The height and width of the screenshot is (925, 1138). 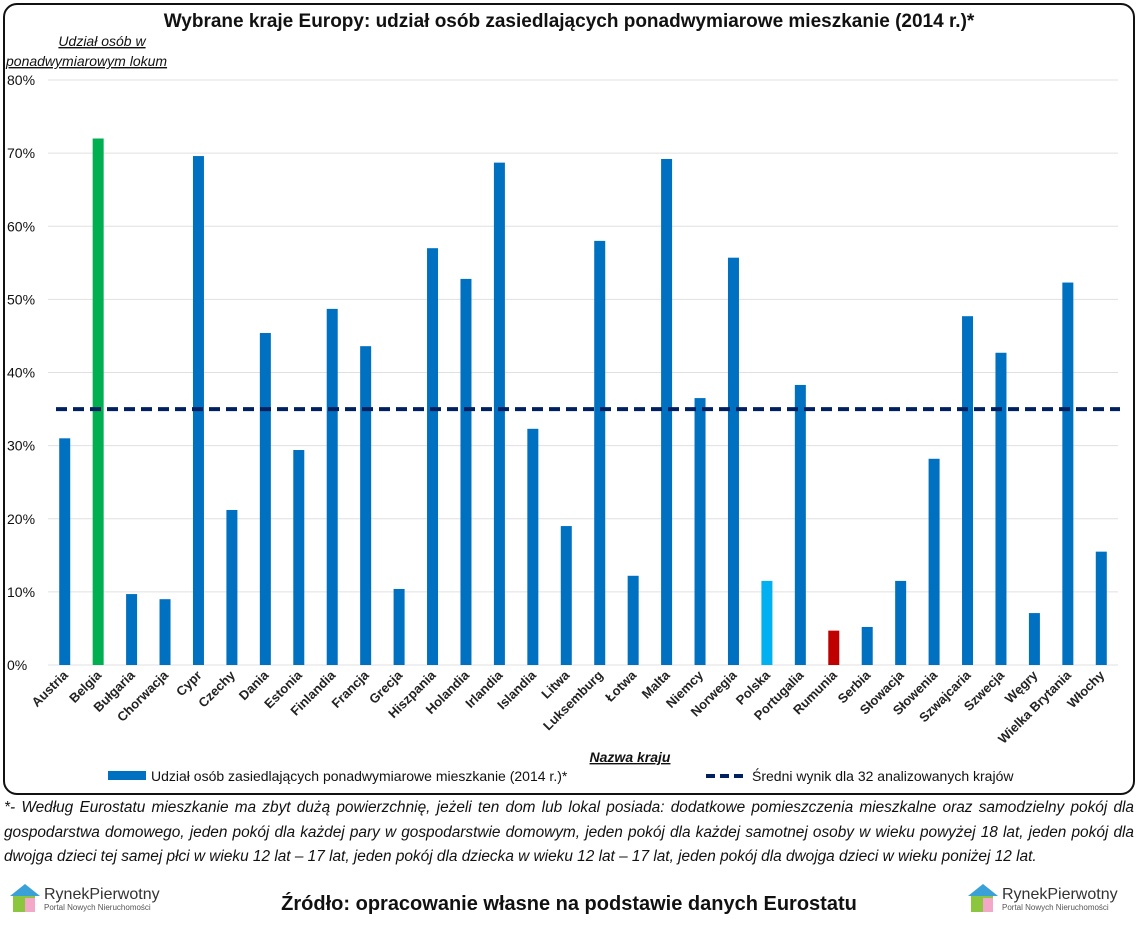 I want to click on x-tick-label: Włochy, so click(x=1086, y=689).